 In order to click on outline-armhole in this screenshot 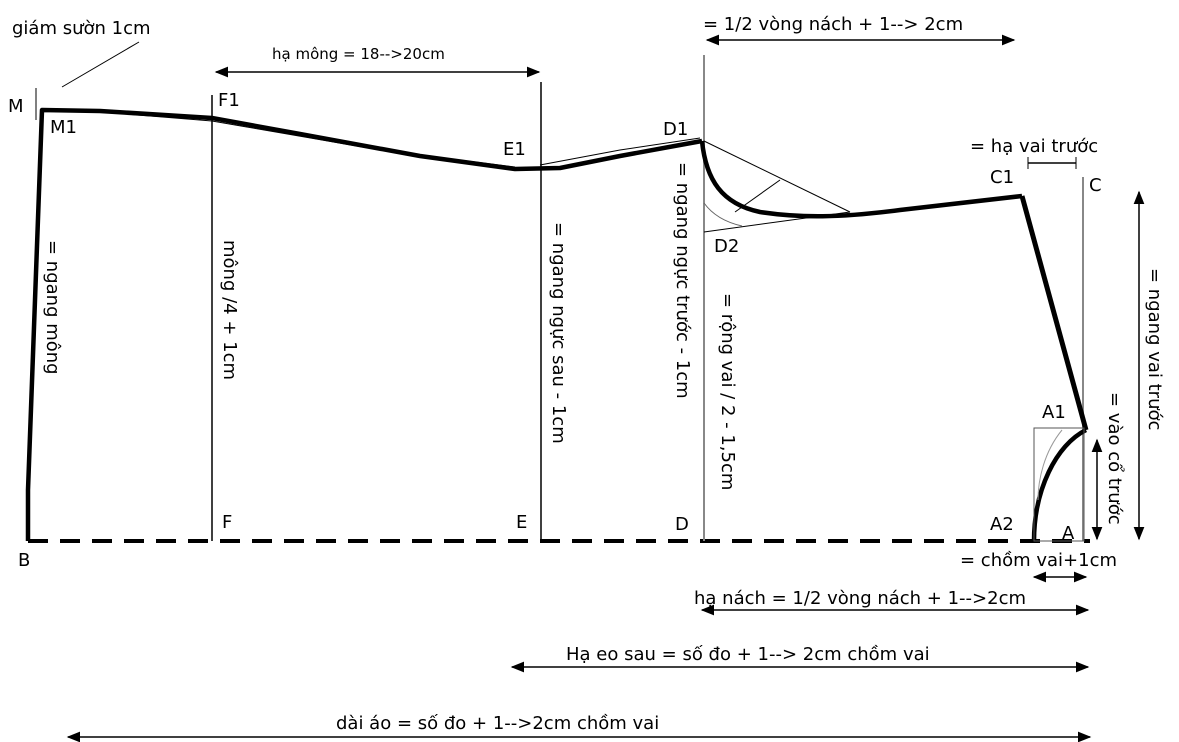, I will do `click(861, 179)`.